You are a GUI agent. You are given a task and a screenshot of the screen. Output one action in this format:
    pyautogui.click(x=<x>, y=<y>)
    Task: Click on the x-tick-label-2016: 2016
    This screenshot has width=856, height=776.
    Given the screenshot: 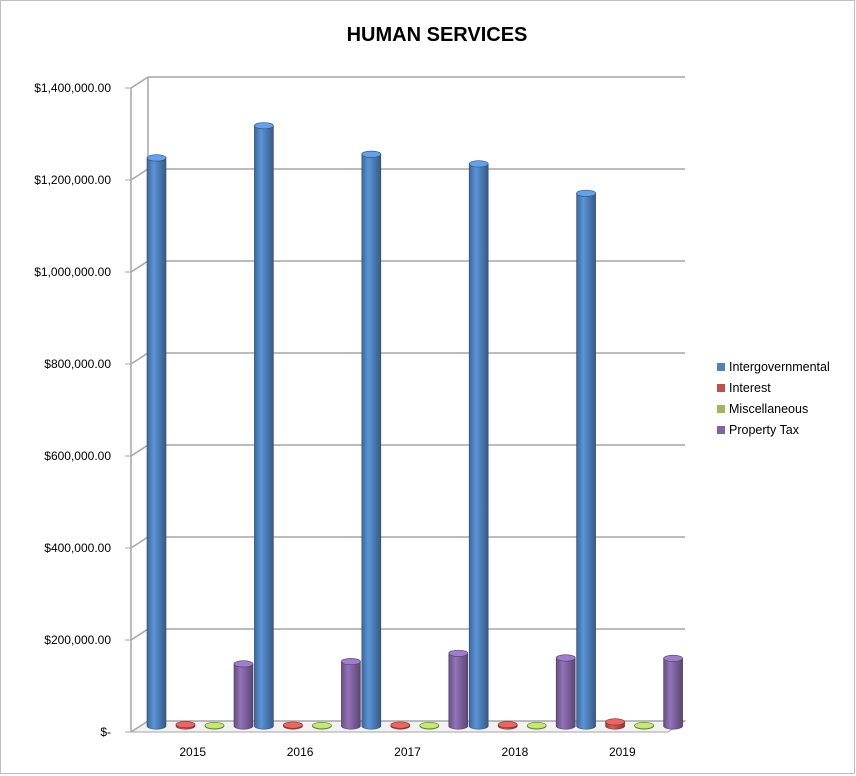 What is the action you would take?
    pyautogui.click(x=300, y=752)
    